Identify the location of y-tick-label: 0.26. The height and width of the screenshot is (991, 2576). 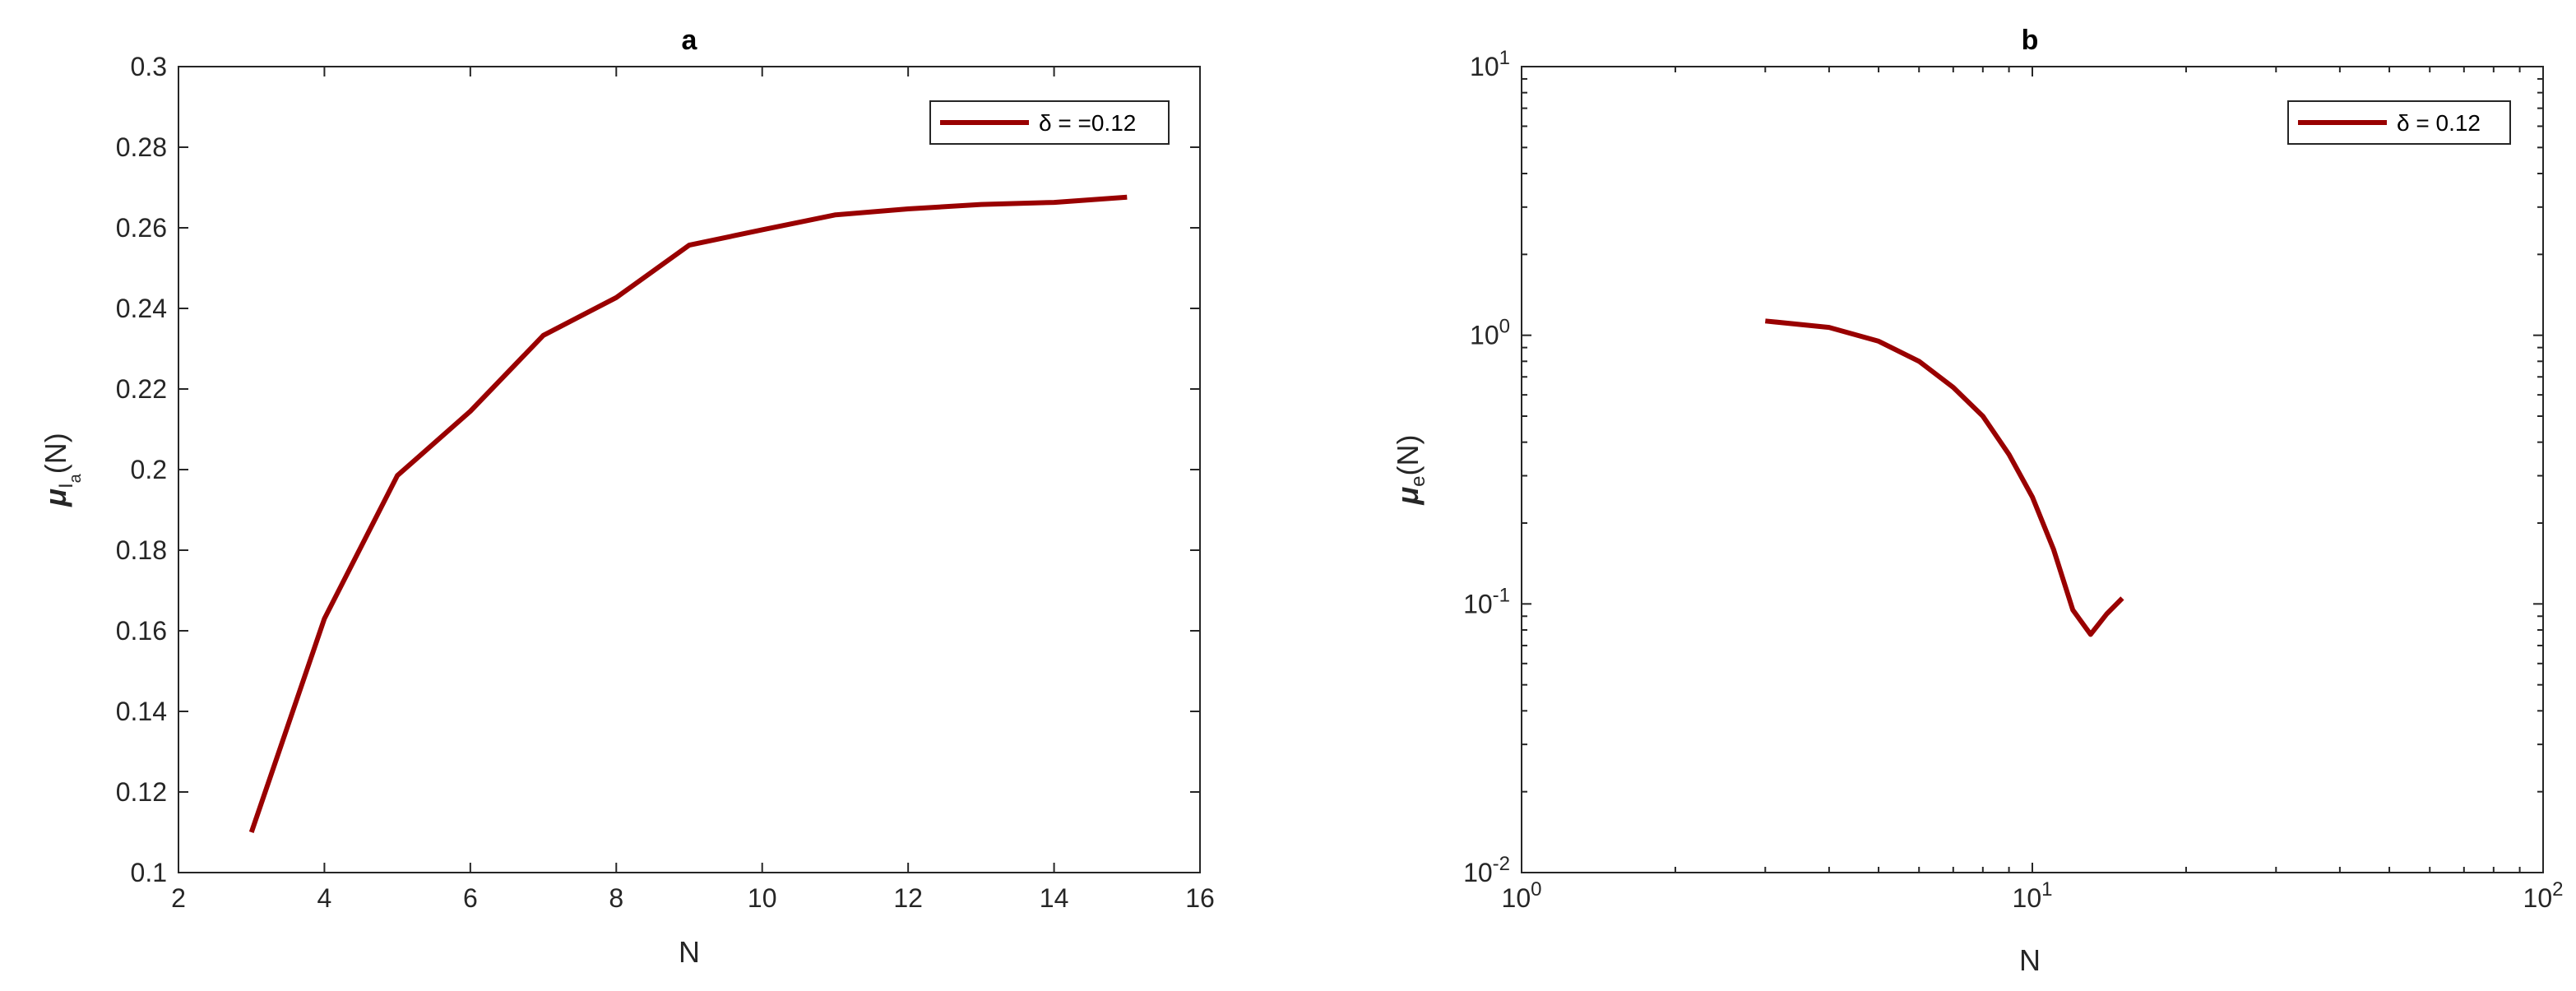
(141, 228).